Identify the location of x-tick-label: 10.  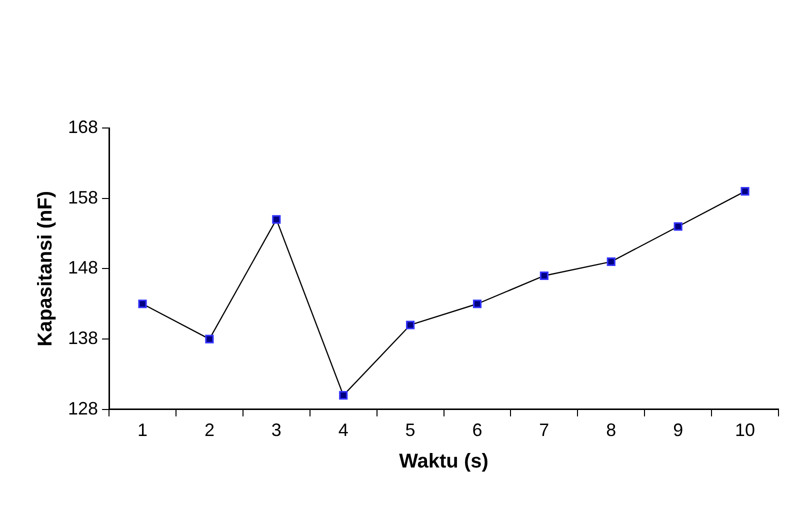
(745, 430).